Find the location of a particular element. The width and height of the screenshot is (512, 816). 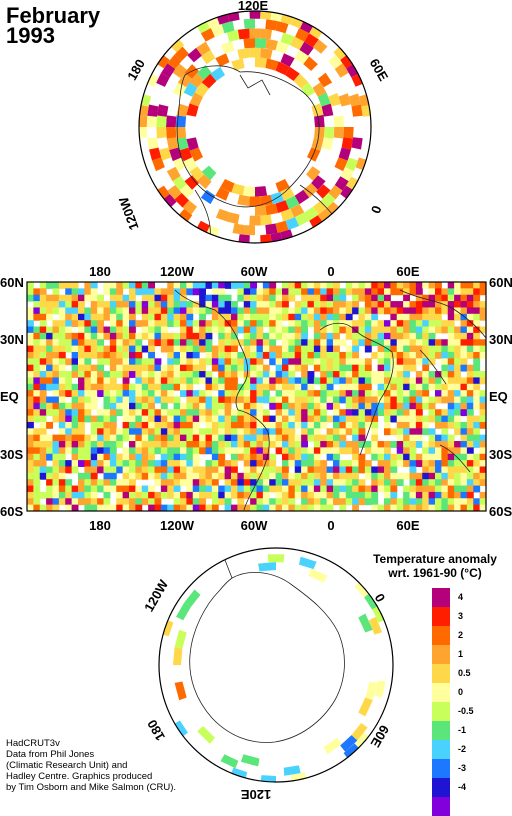

lat-right-60n: 60N is located at coordinates (500, 282).